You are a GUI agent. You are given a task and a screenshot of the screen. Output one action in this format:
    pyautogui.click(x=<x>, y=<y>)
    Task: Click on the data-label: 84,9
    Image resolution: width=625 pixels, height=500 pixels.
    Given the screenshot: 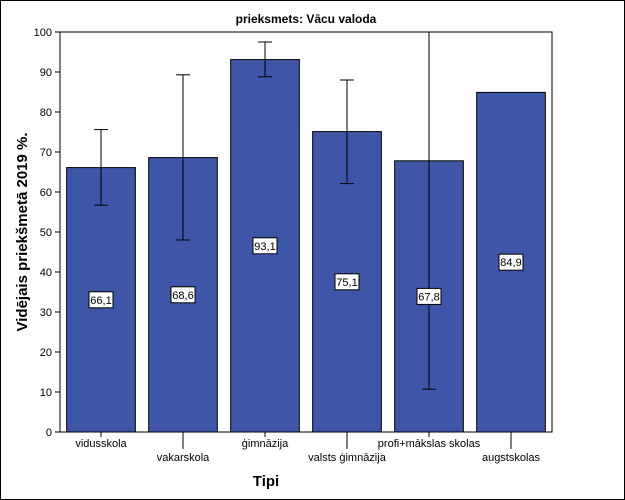 What is the action you would take?
    pyautogui.click(x=510, y=263)
    